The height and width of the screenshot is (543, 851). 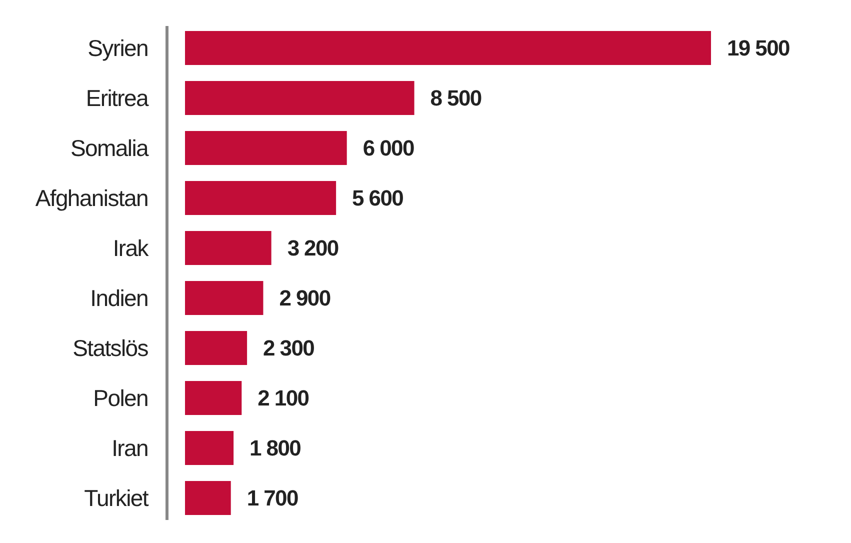 I want to click on y-tick-label: Polen, so click(x=120, y=398).